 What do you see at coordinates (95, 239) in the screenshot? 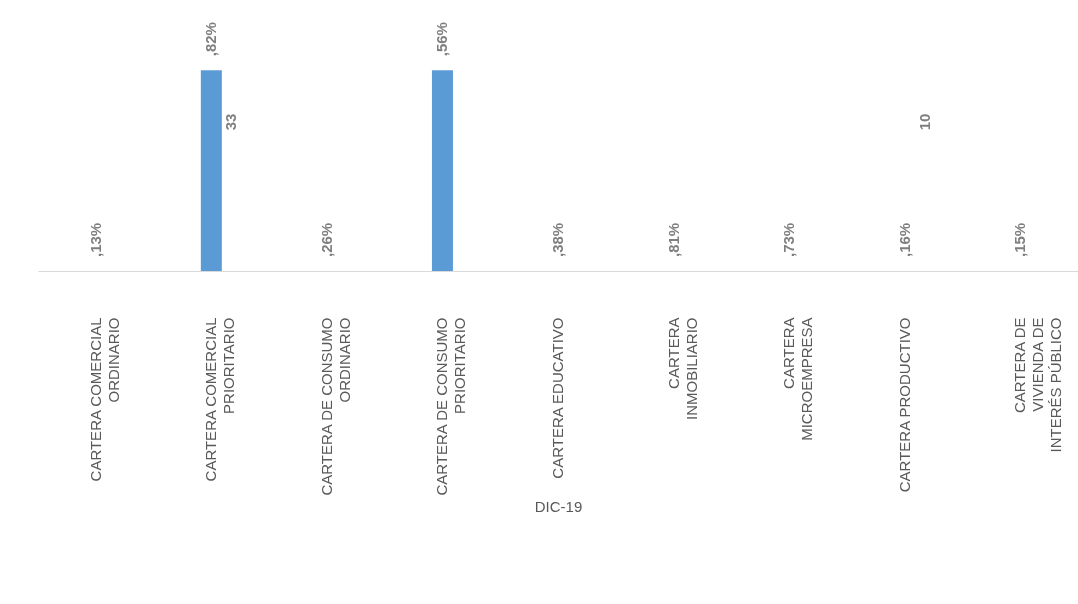
I see `annotation: ,13%` at bounding box center [95, 239].